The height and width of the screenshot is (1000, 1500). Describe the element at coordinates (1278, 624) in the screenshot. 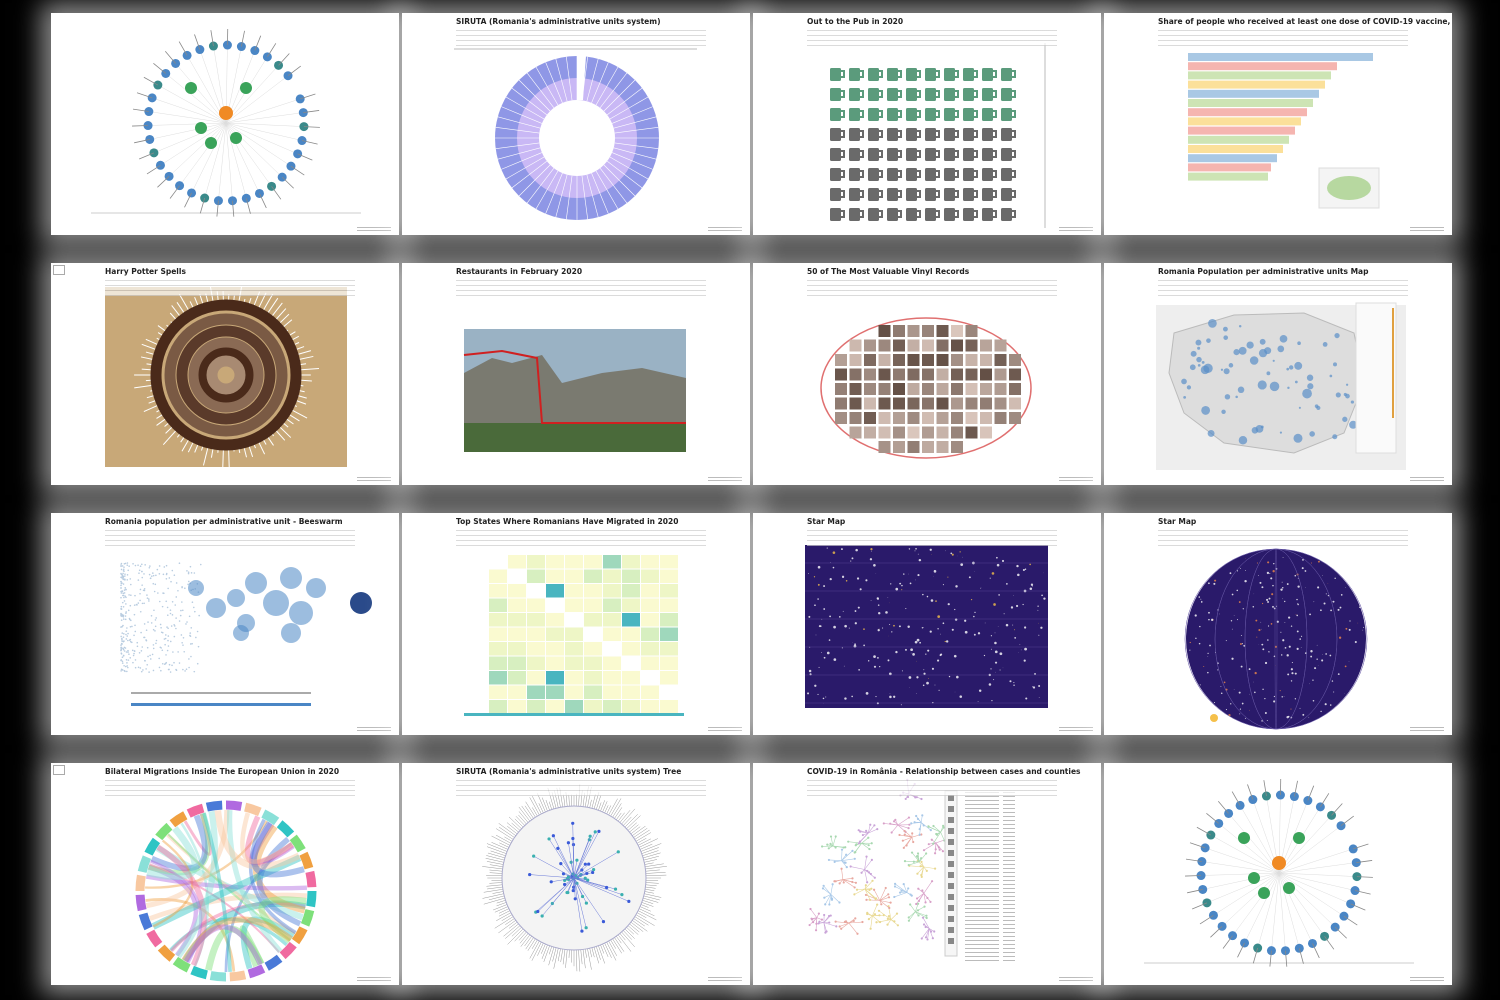

I see `gallery-tile-star-globe: Star Map` at that location.